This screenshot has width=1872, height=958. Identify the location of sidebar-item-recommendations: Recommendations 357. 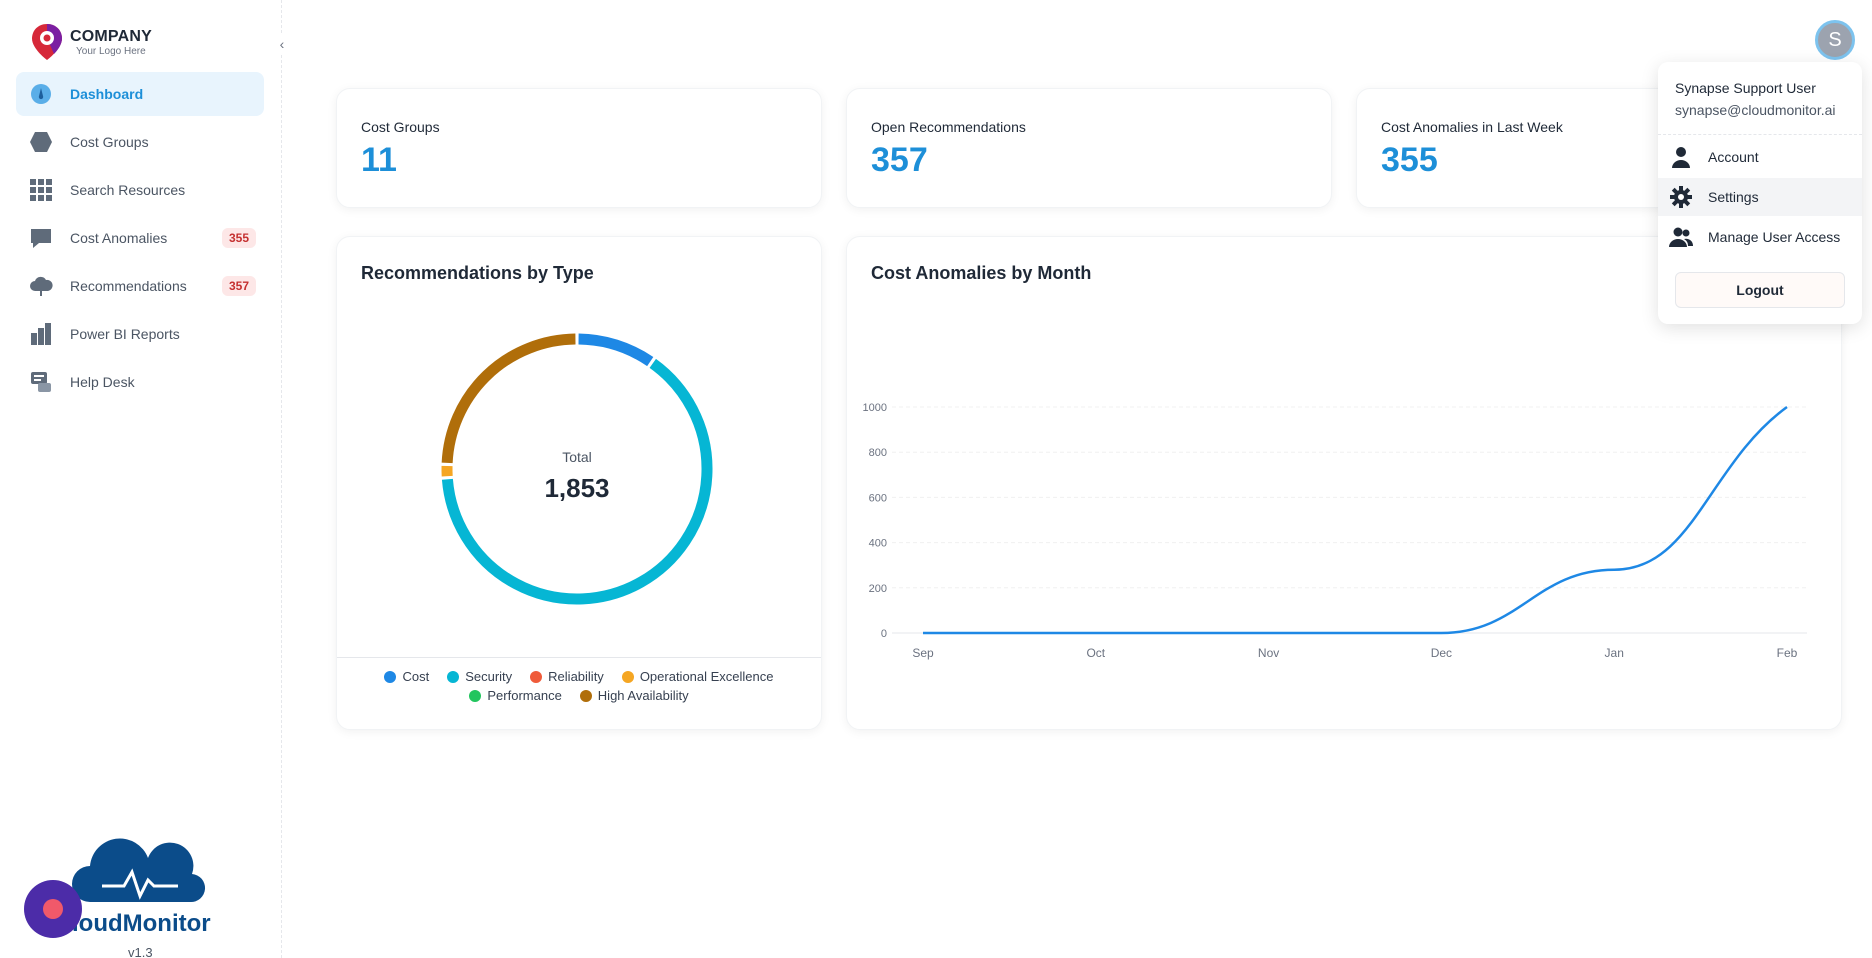
(140, 286).